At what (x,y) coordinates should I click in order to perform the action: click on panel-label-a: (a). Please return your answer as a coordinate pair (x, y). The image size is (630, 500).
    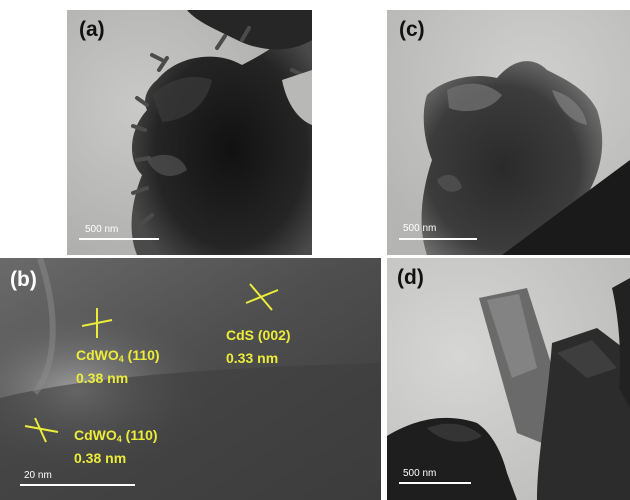
    Looking at the image, I should click on (92, 29).